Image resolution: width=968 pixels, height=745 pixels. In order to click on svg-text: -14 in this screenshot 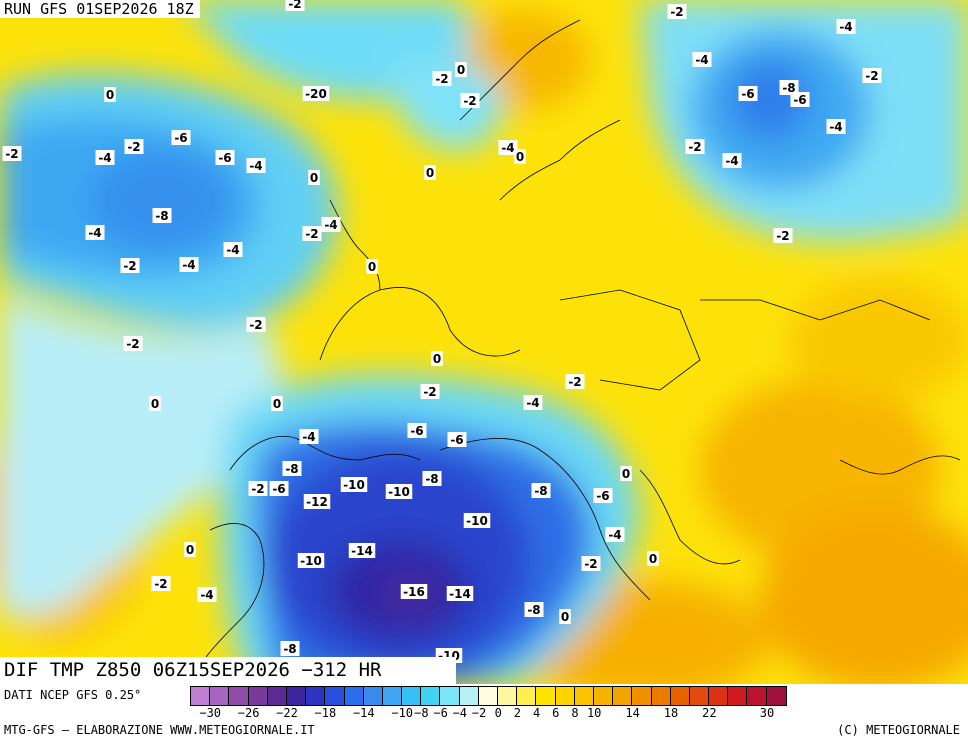, I will do `click(362, 551)`.